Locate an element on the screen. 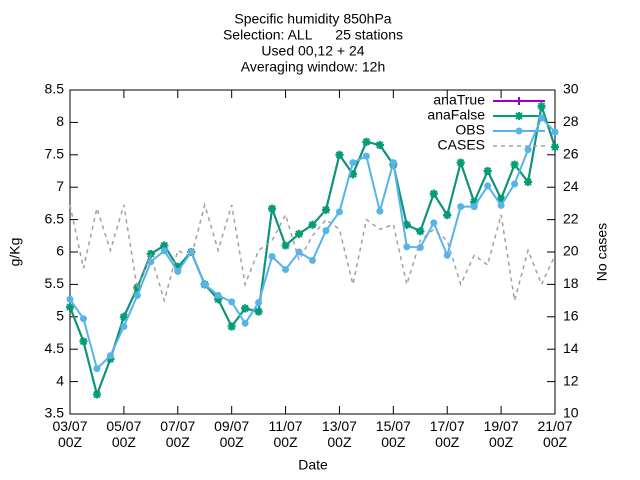  y2-tick-label: 14 is located at coordinates (571, 348).